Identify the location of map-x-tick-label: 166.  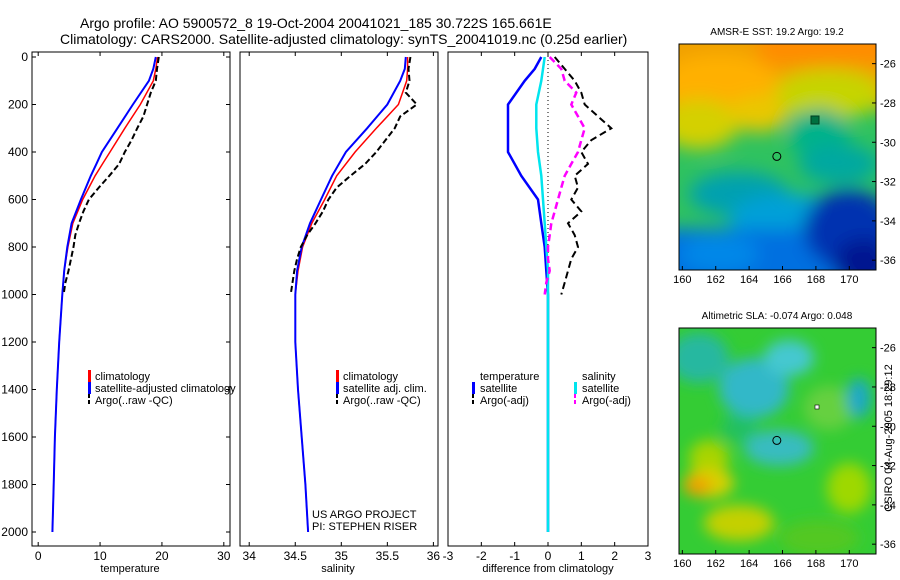
(782, 564).